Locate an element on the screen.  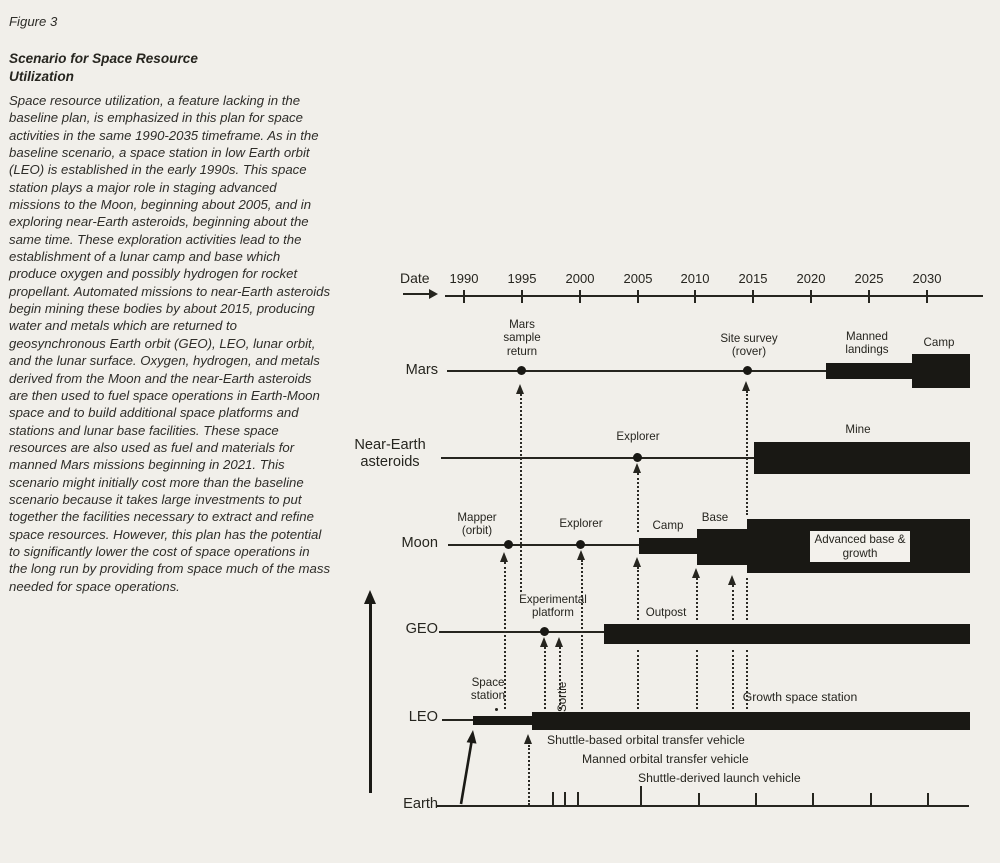
advanced-base-label: Advanced base & growth is located at coordinates (860, 546).